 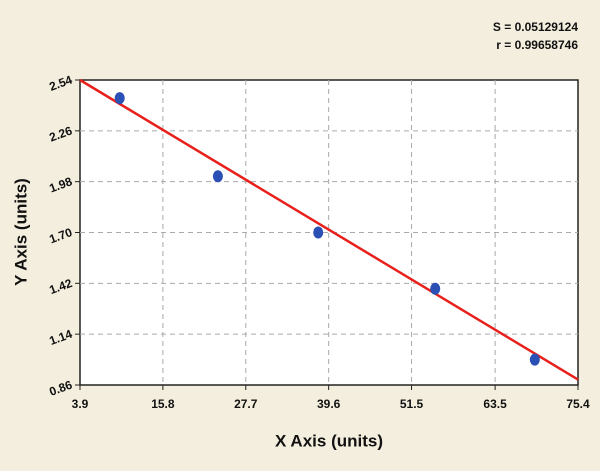 What do you see at coordinates (535, 27) in the screenshot?
I see `annotation: S = 0.05129124` at bounding box center [535, 27].